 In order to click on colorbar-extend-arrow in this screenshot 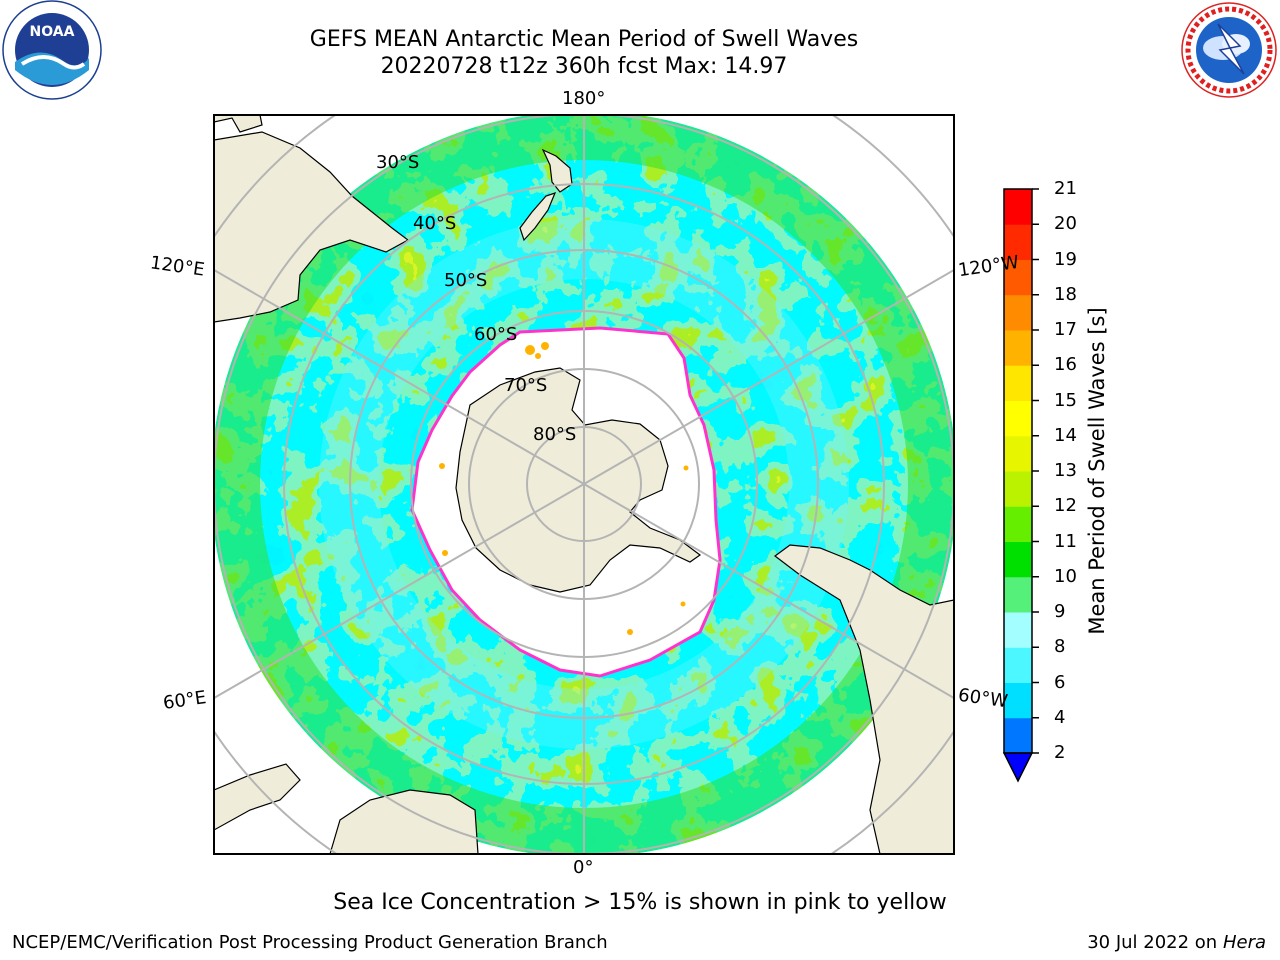, I will do `click(1018, 767)`.